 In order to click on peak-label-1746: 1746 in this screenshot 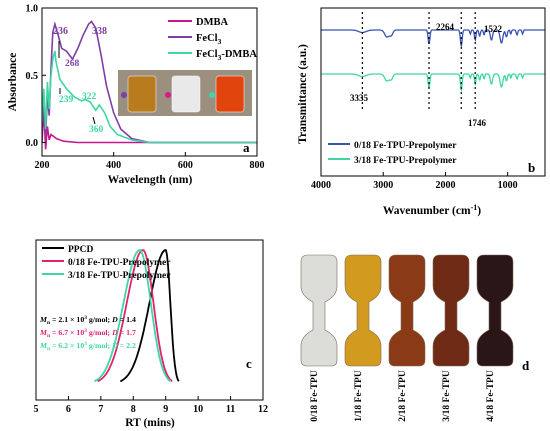, I will do `click(477, 123)`.